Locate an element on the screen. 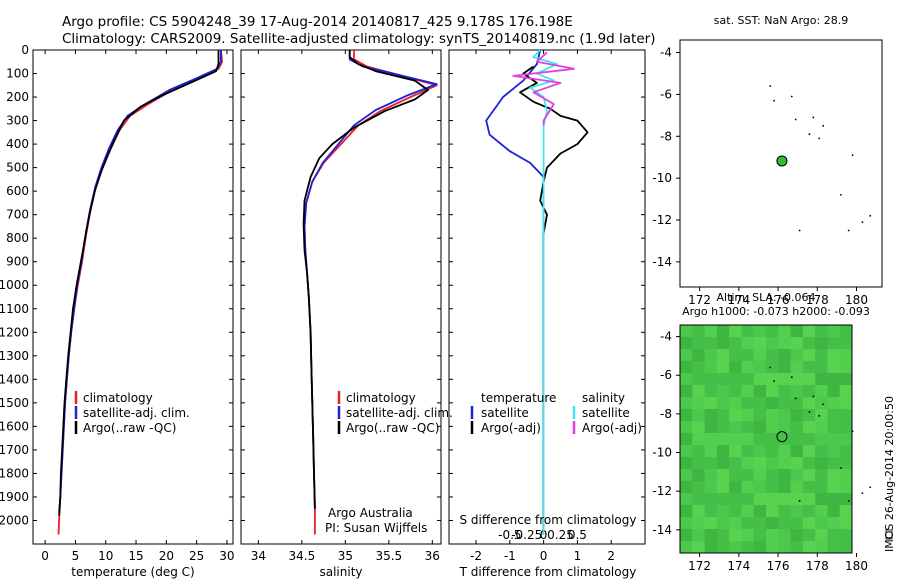  map-y-tick-label: -8 is located at coordinates (666, 414).